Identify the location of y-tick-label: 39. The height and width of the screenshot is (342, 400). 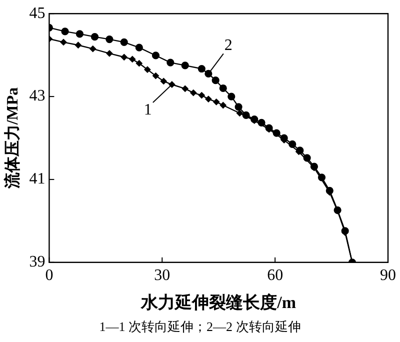
(37, 262).